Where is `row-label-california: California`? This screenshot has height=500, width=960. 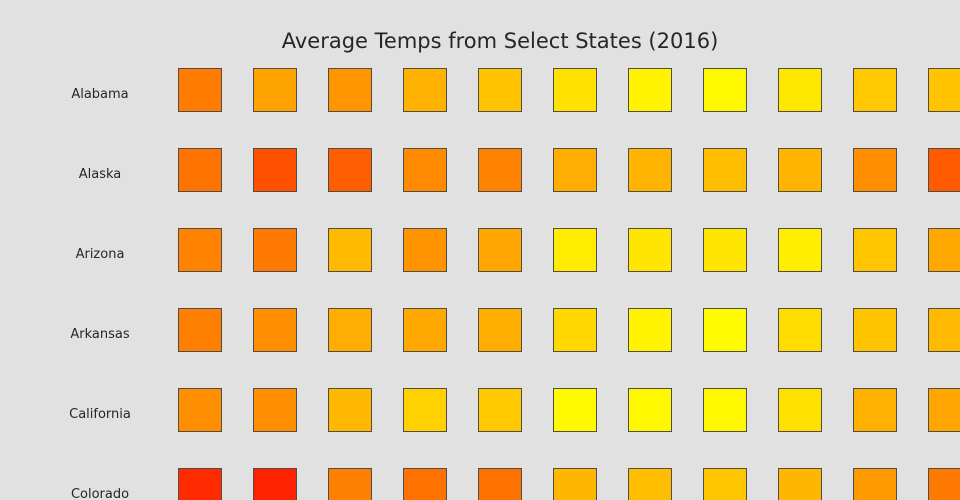 row-label-california: California is located at coordinates (100, 414).